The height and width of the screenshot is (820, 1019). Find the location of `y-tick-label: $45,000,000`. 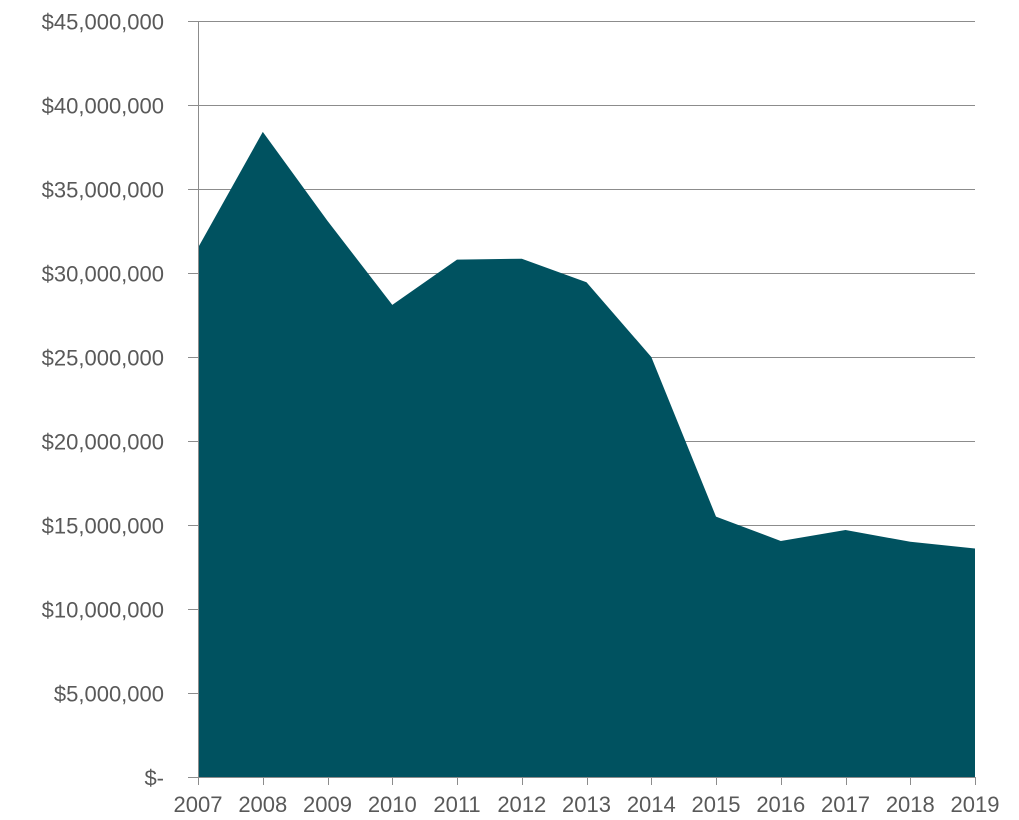

y-tick-label: $45,000,000 is located at coordinates (103, 22).